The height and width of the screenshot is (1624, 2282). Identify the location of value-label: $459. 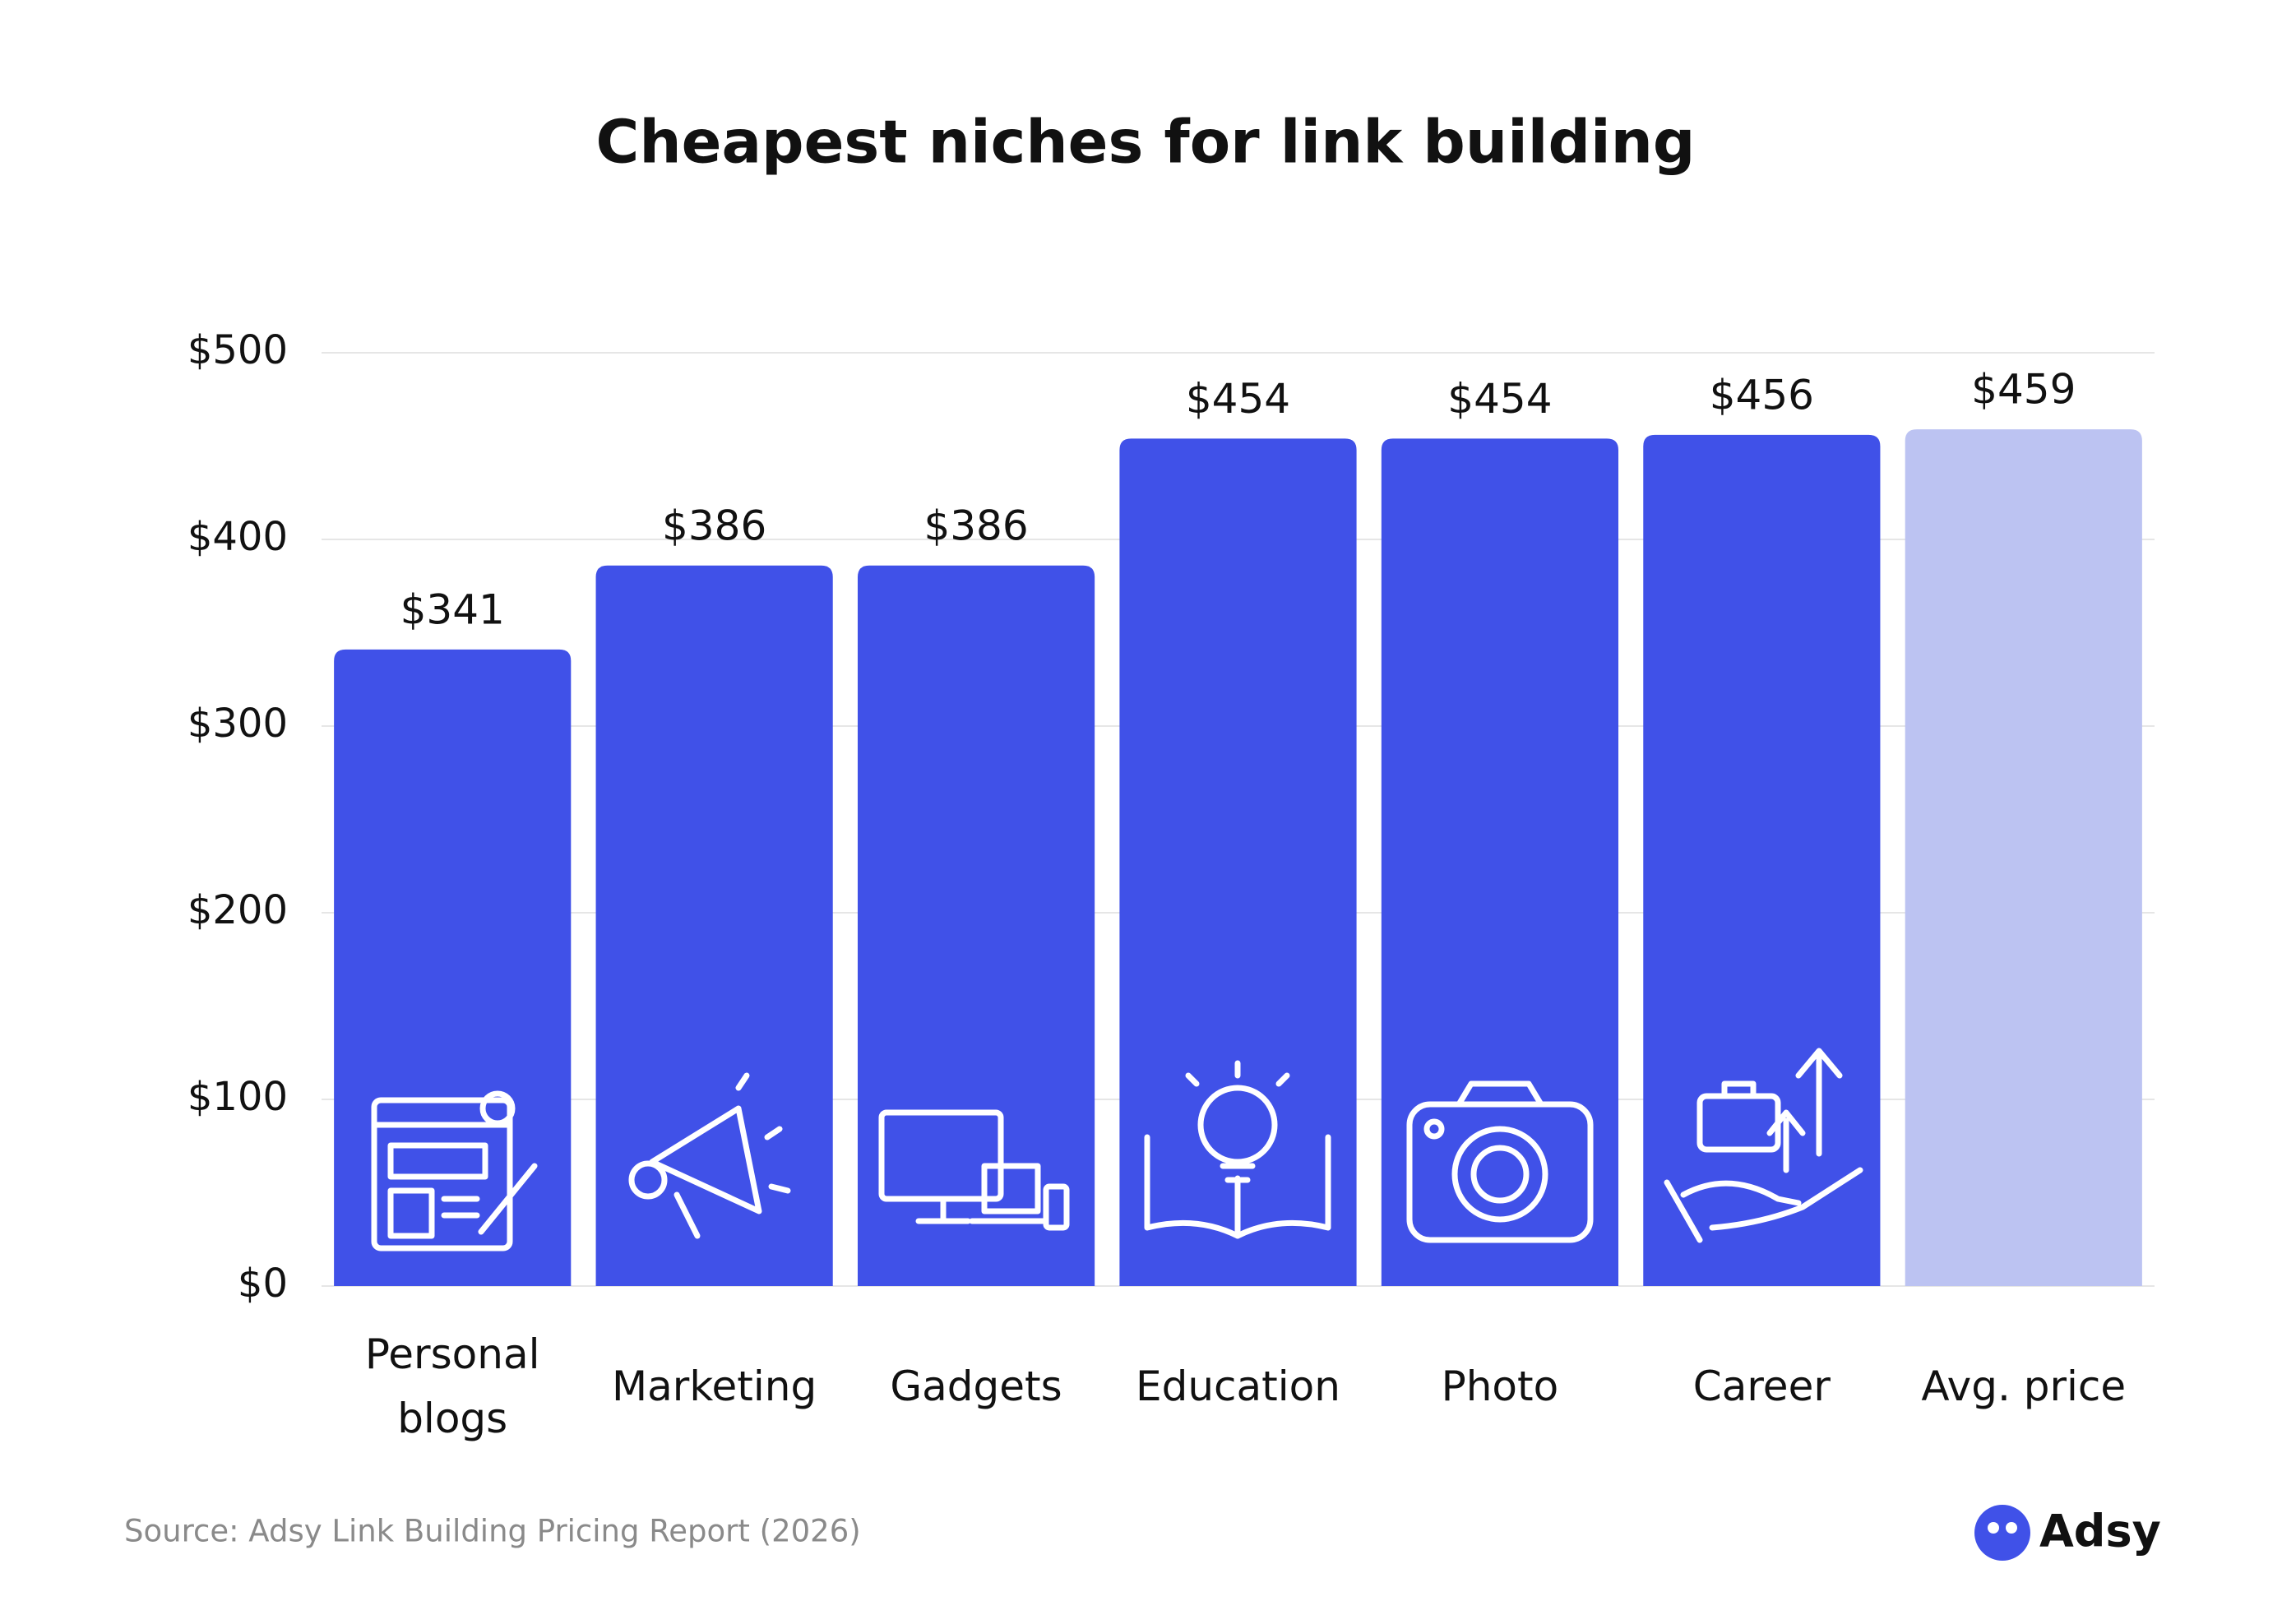
(2023, 390).